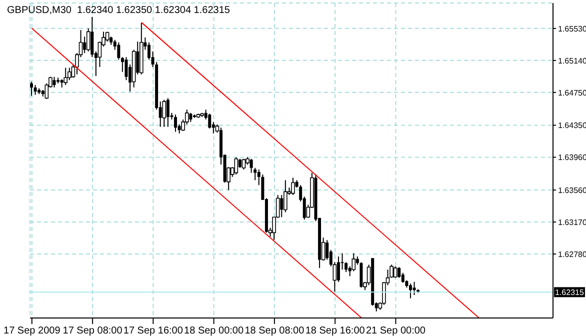 The width and height of the screenshot is (586, 336). Describe the element at coordinates (32, 331) in the screenshot. I see `x-tick-label: 17 Sep 2009` at that location.